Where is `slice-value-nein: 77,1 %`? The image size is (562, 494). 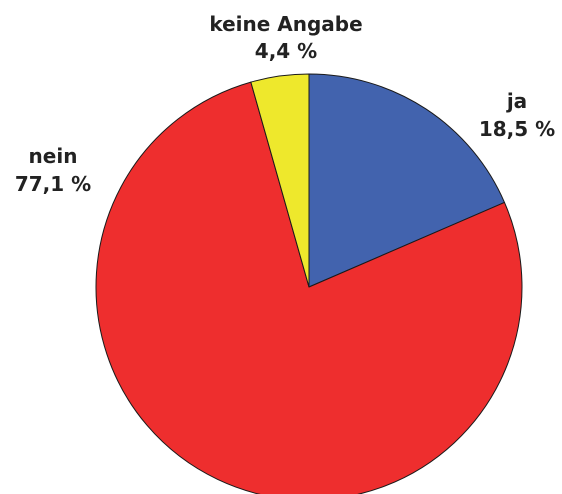
slice-value-nein: 77,1 % is located at coordinates (53, 184).